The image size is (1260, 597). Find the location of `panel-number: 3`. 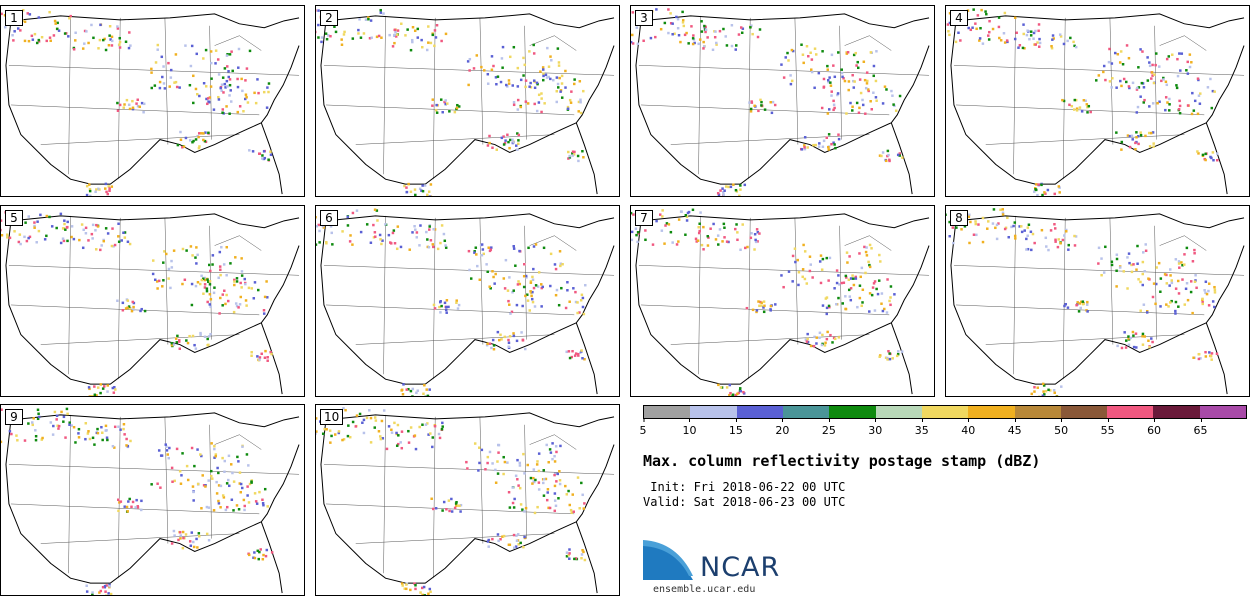

panel-number: 3 is located at coordinates (644, 18).